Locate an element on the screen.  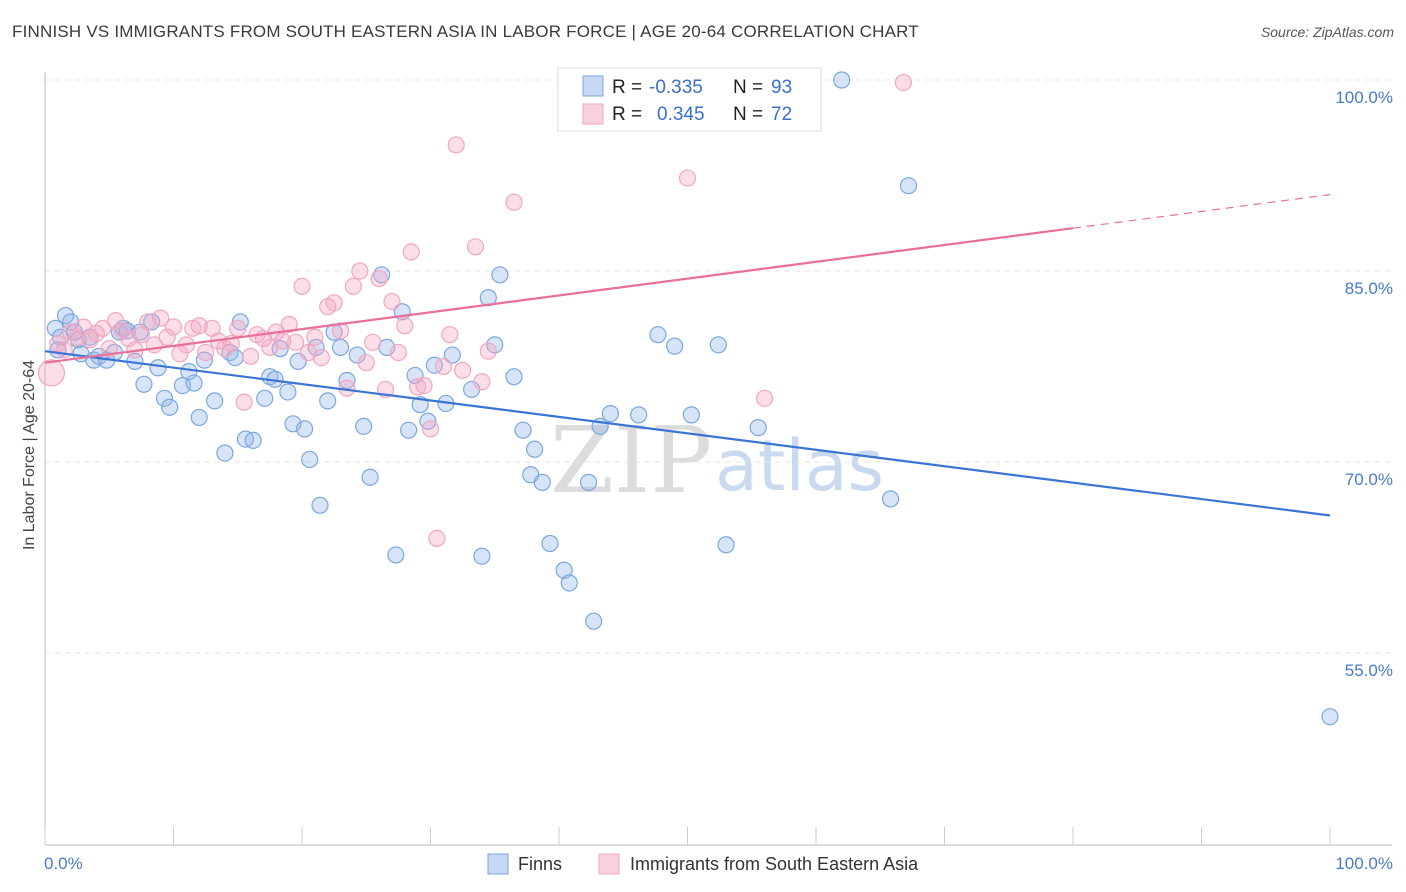
sea-trend-line-extension is located at coordinates (1201, 211).